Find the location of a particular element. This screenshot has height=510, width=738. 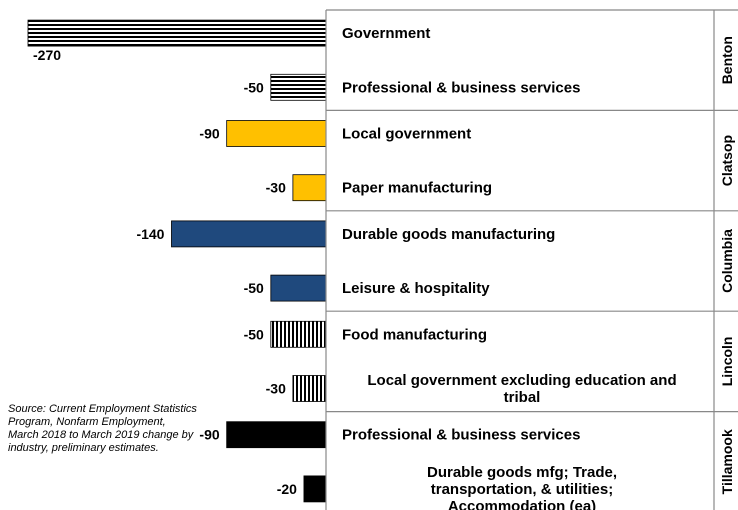

value-label-columbia-2: -50 is located at coordinates (254, 288).